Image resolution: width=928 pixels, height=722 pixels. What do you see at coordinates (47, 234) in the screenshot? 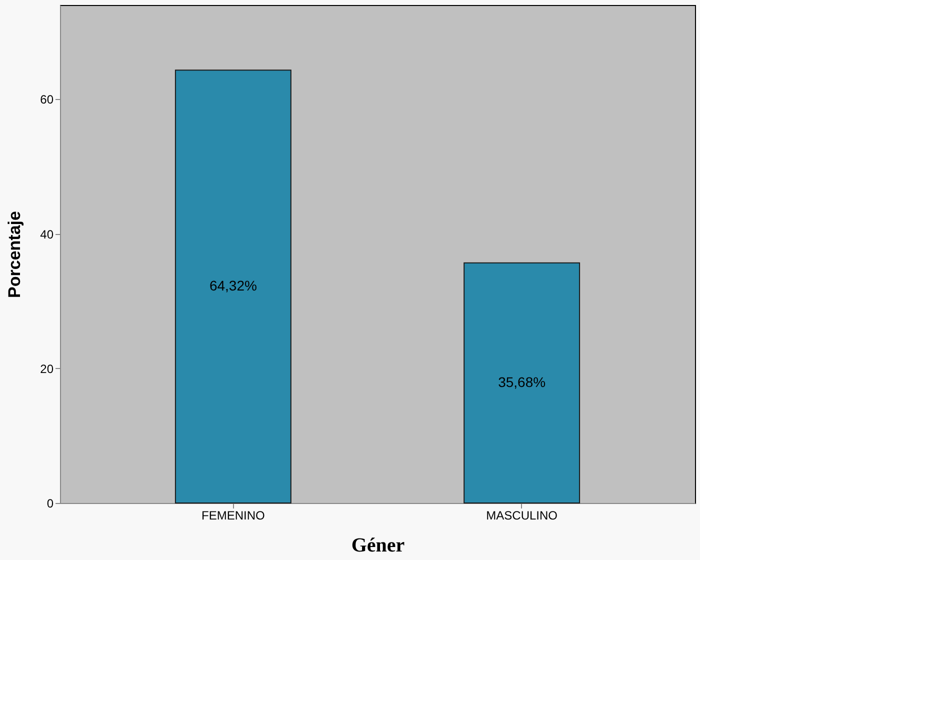
I see `y-tick-label: 40` at bounding box center [47, 234].